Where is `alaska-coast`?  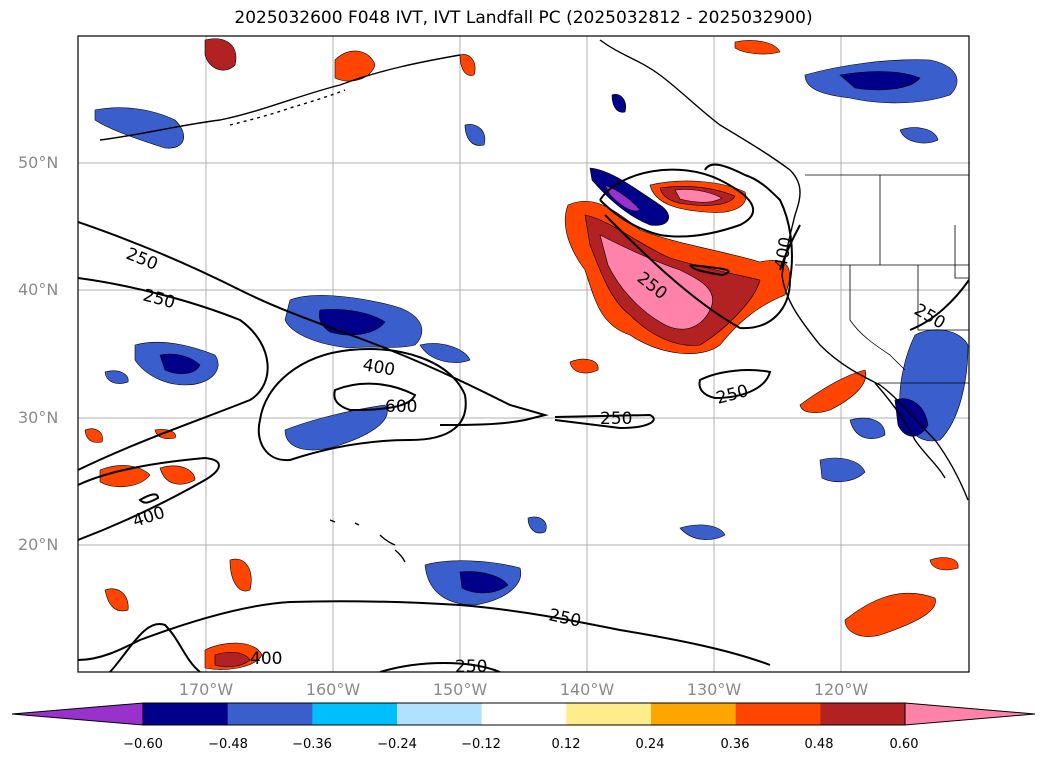 alaska-coast is located at coordinates (280, 97).